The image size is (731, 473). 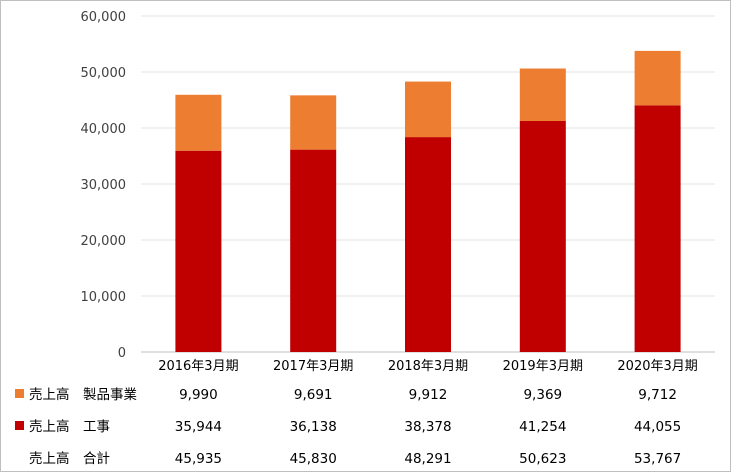 I want to click on y-tick-label: 0, so click(x=122, y=353).